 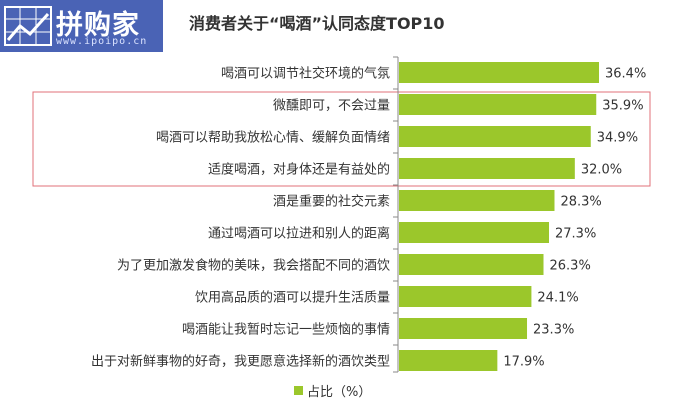 I want to click on logo-name: 拼购家, so click(x=98, y=25).